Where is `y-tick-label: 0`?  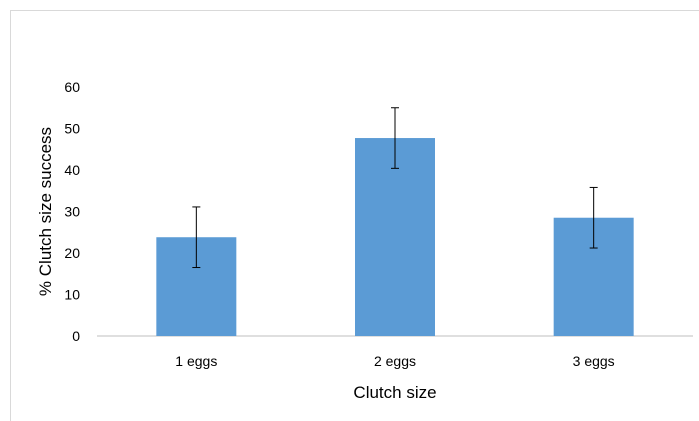
y-tick-label: 0 is located at coordinates (76, 336).